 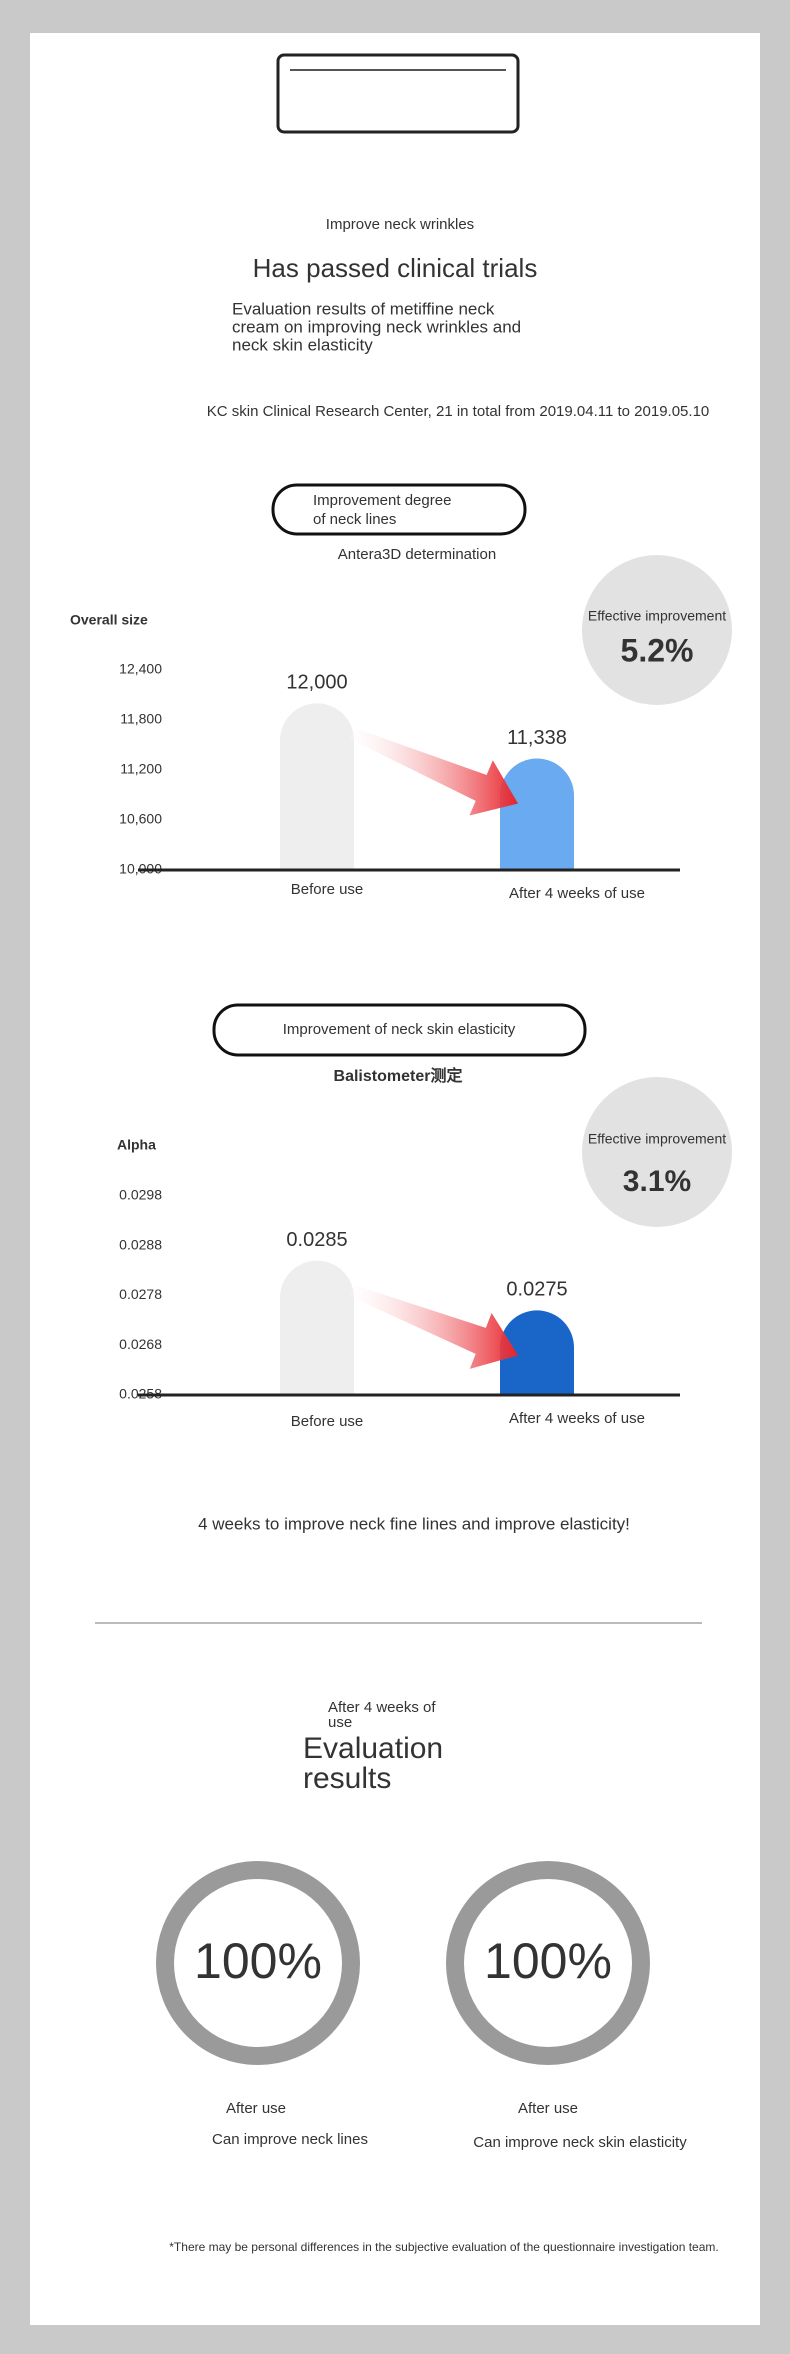 I want to click on badge-value: 3.1%, so click(x=657, y=1181).